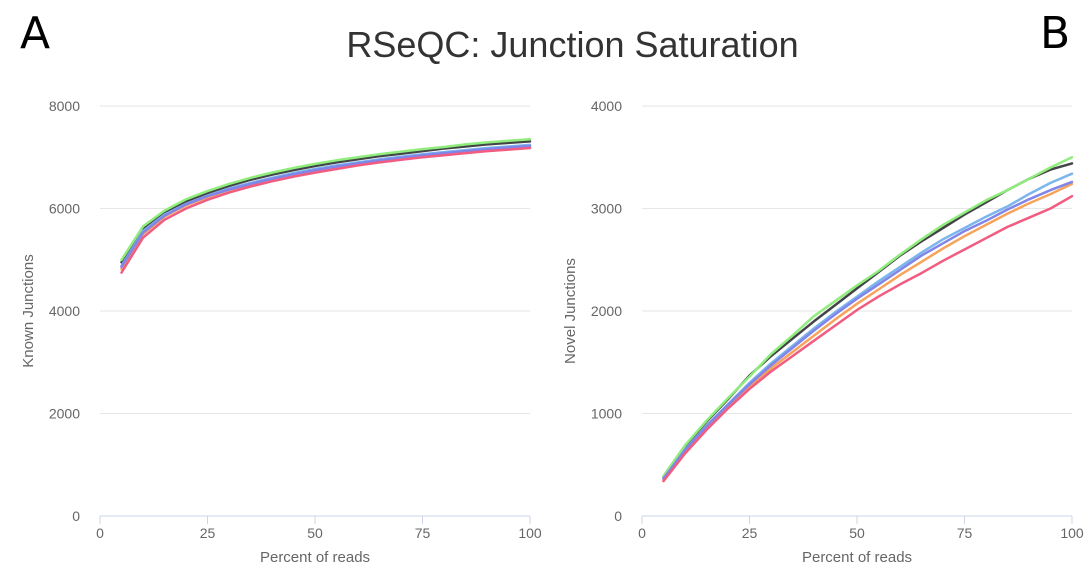 The image size is (1085, 586). What do you see at coordinates (606, 414) in the screenshot?
I see `chart-b-y-tick-label: 1000` at bounding box center [606, 414].